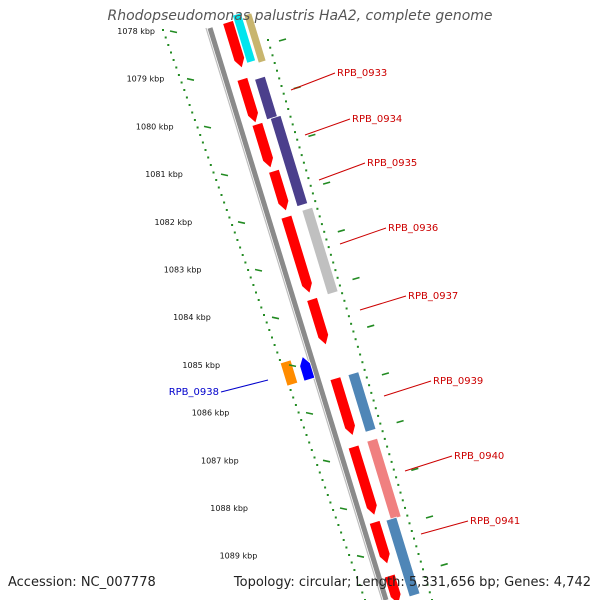 The image size is (600, 600). I want to click on gene-label-rpb-0934: RPB_0934, so click(353, 125).